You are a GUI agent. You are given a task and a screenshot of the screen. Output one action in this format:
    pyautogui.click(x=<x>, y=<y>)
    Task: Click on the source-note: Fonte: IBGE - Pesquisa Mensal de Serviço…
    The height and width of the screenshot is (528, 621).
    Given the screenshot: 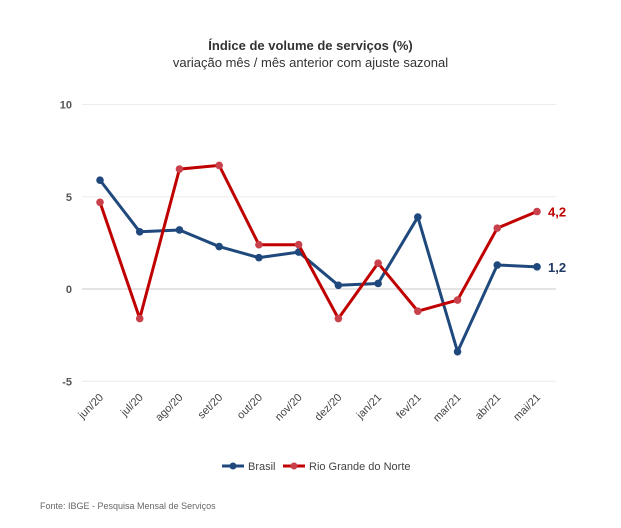 What is the action you would take?
    pyautogui.click(x=128, y=506)
    